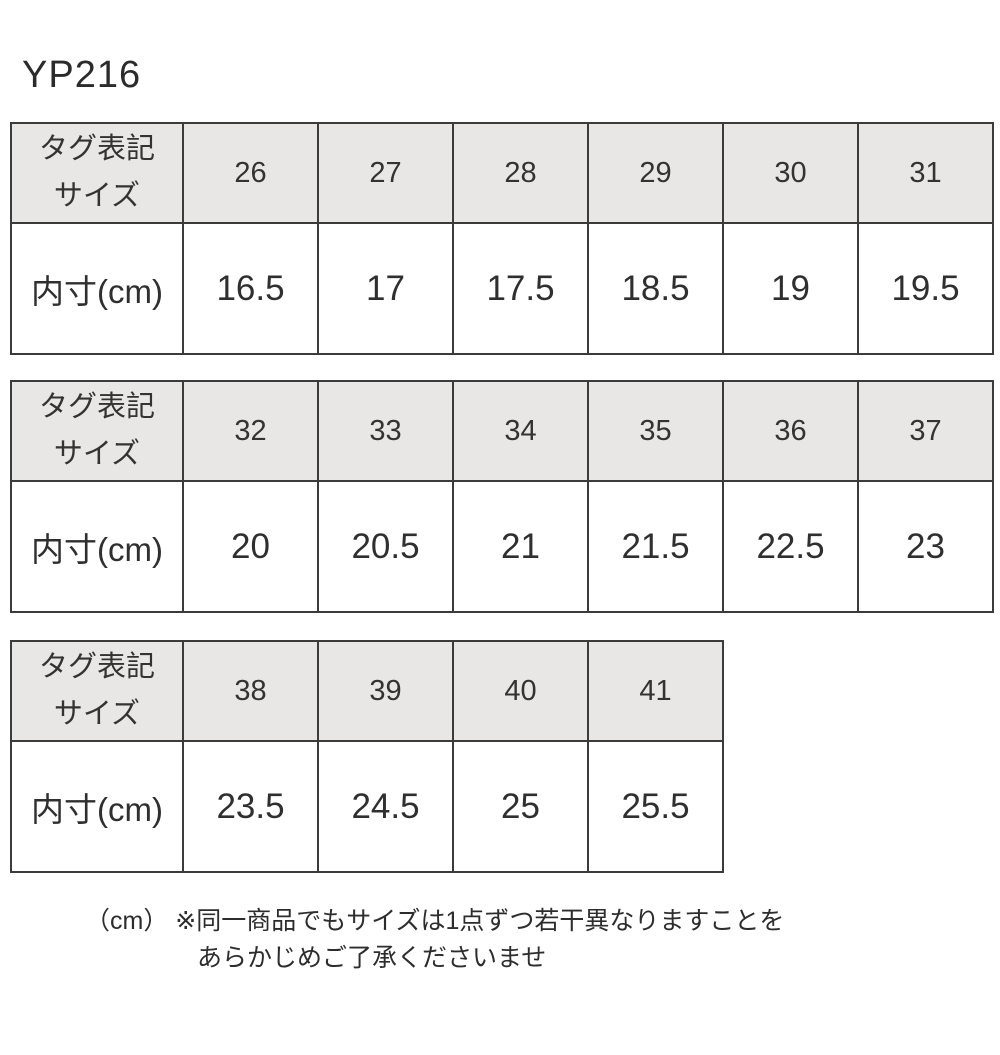  What do you see at coordinates (520, 430) in the screenshot?
I see `size-header-cell: 34` at bounding box center [520, 430].